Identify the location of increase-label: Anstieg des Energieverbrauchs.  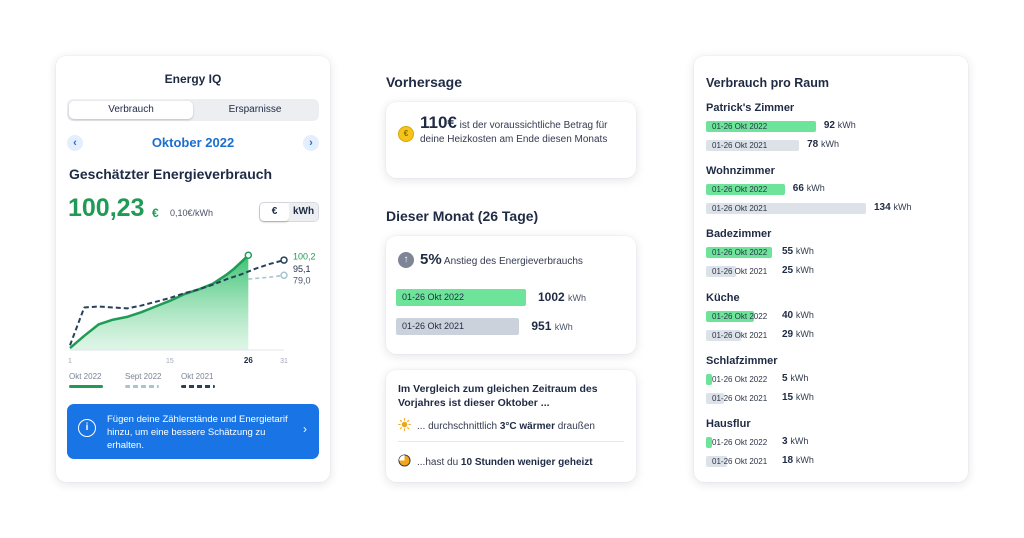
(513, 261).